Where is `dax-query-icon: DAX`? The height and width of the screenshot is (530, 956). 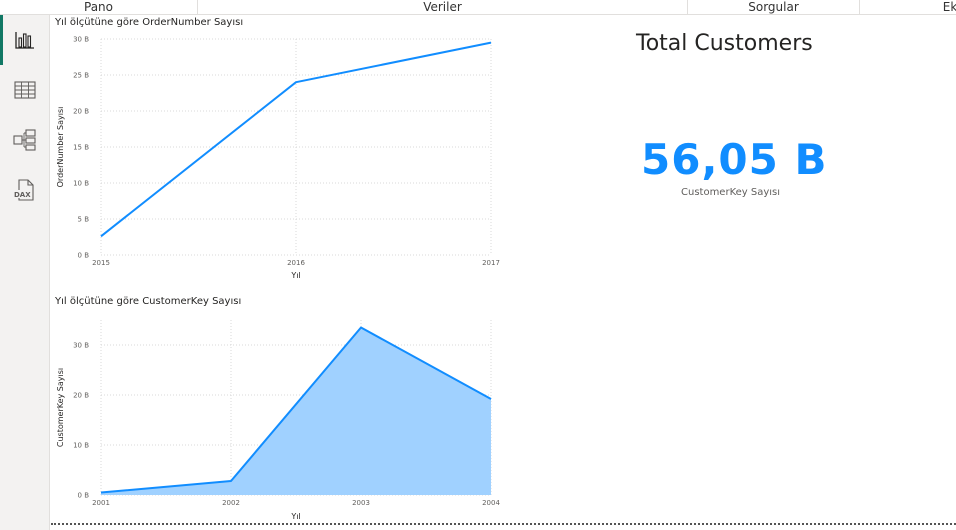 dax-query-icon: DAX is located at coordinates (23, 190).